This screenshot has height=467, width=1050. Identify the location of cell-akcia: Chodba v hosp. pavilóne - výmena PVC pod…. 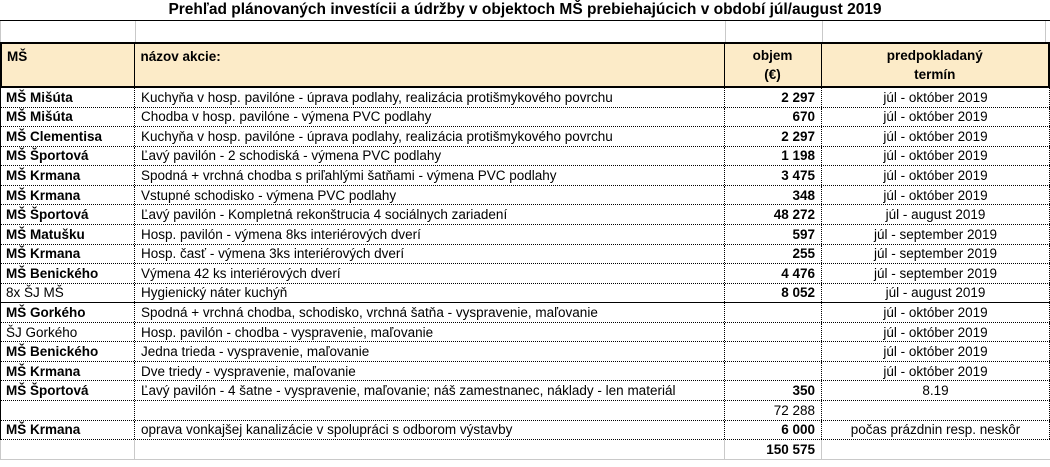
(430, 117).